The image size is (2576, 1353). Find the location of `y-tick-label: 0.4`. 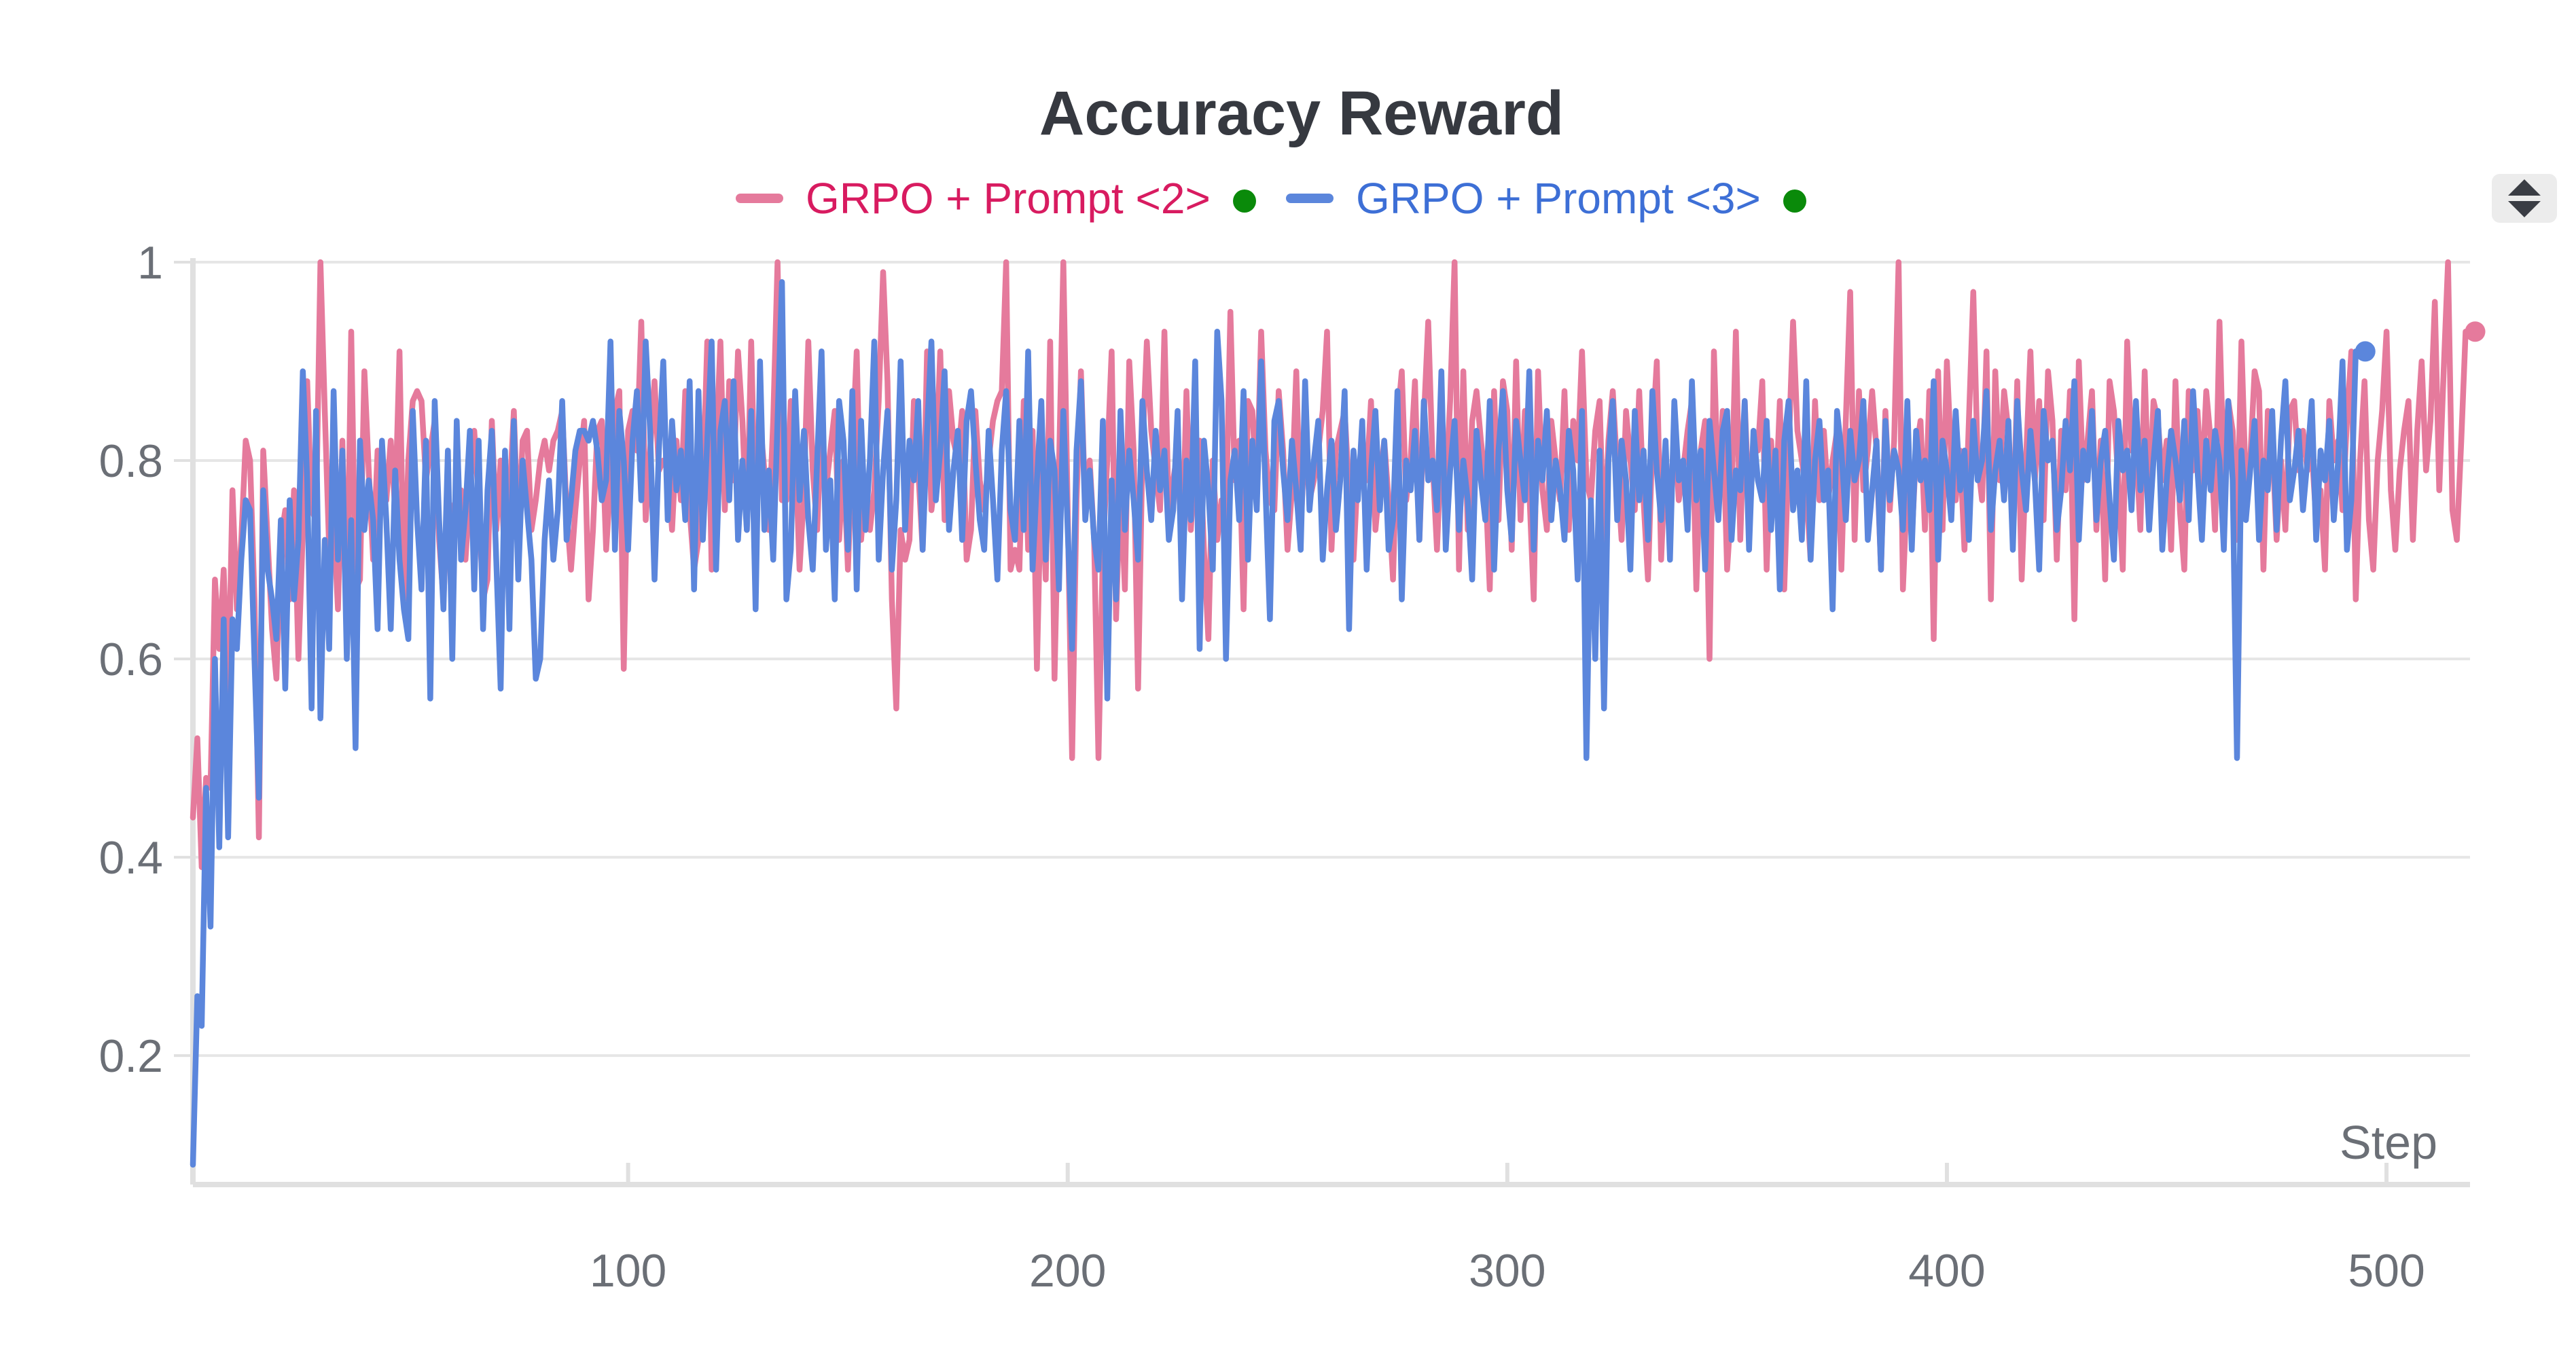

y-tick-label: 0.4 is located at coordinates (131, 858).